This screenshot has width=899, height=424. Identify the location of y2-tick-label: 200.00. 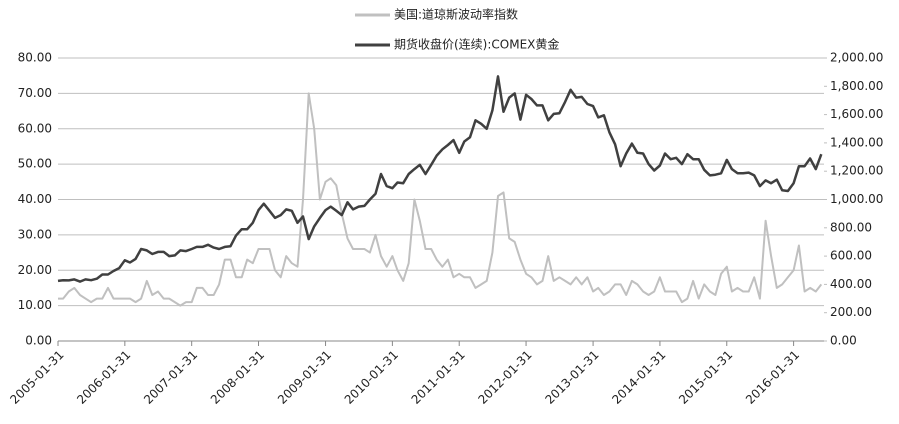
(851, 312).